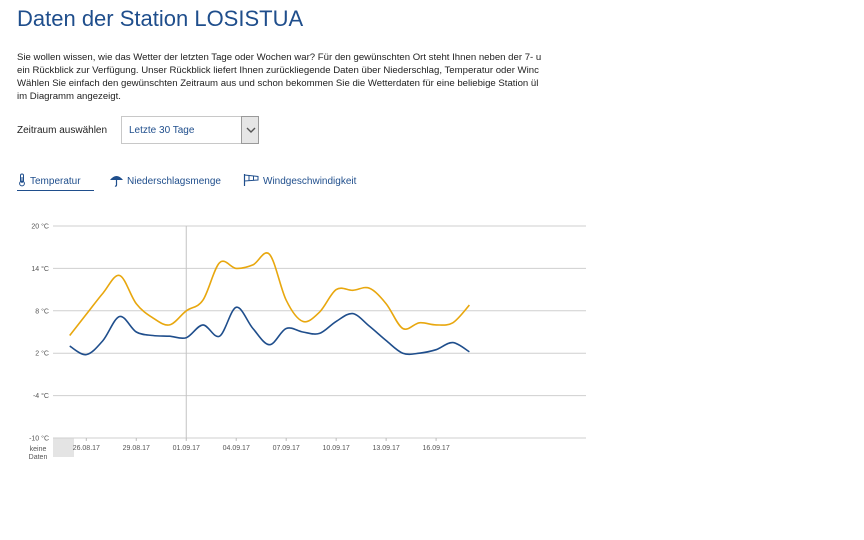  What do you see at coordinates (38, 449) in the screenshot?
I see `no-data-label: keine` at bounding box center [38, 449].